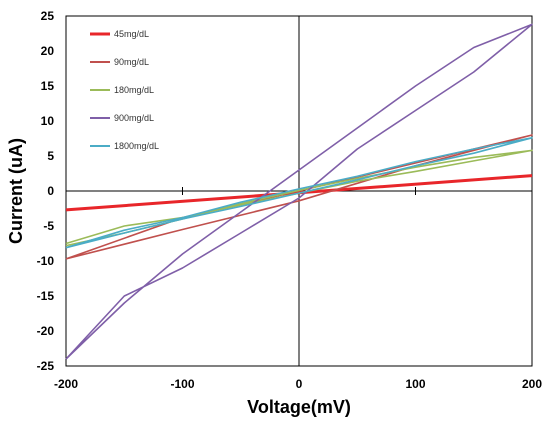 This screenshot has width=550, height=422. What do you see at coordinates (532, 384) in the screenshot?
I see `x-tick-label: 200` at bounding box center [532, 384].